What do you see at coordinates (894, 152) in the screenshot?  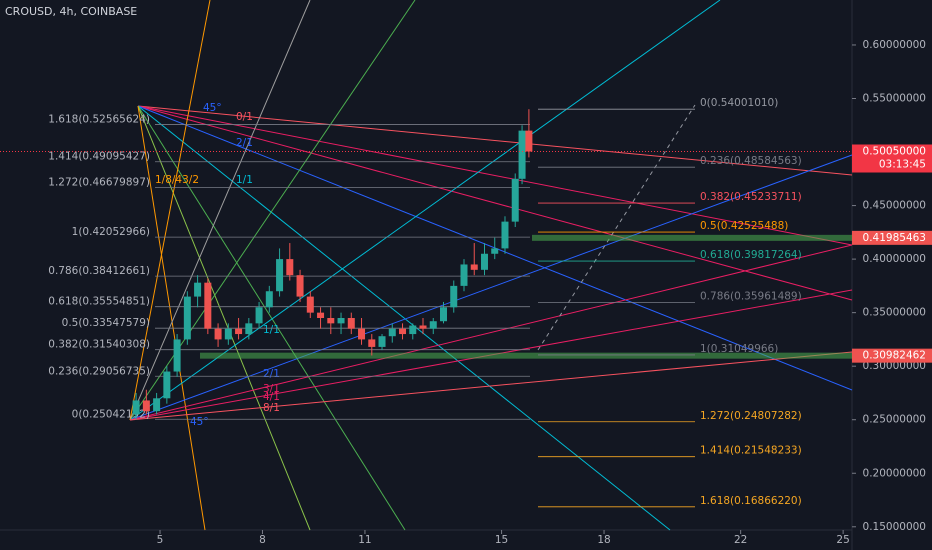 I see `price-tag-label: 0.50050000` at bounding box center [894, 152].